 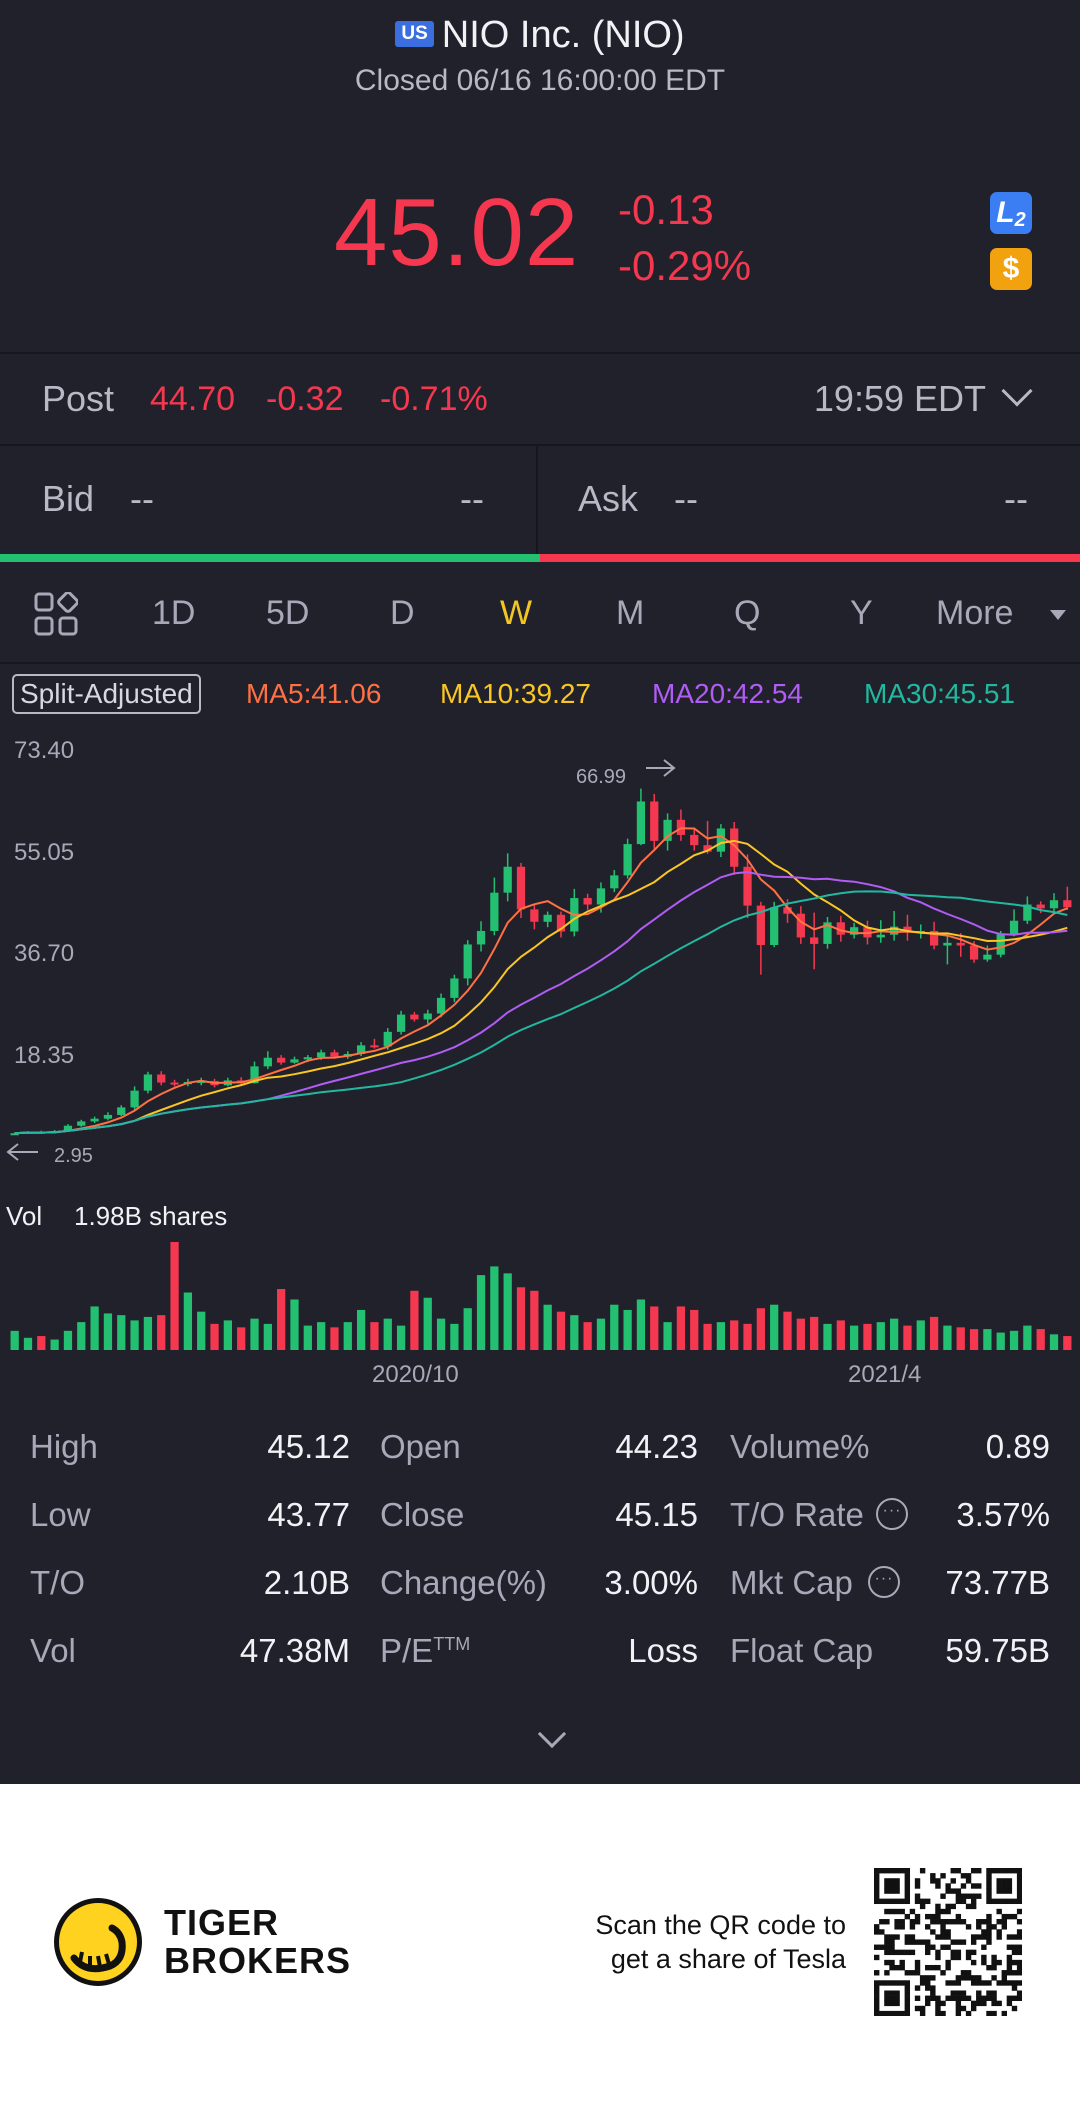 I want to click on ma20-value: MA20:42.54, so click(x=727, y=693).